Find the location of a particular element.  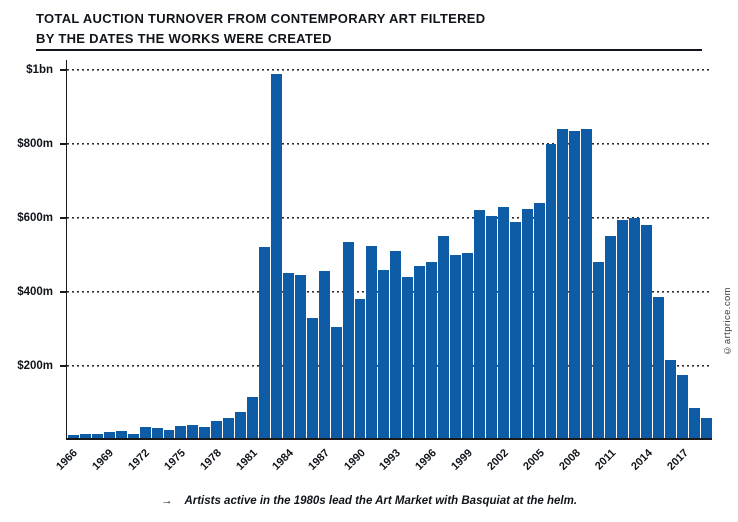

bar-1991 is located at coordinates (372, 342).